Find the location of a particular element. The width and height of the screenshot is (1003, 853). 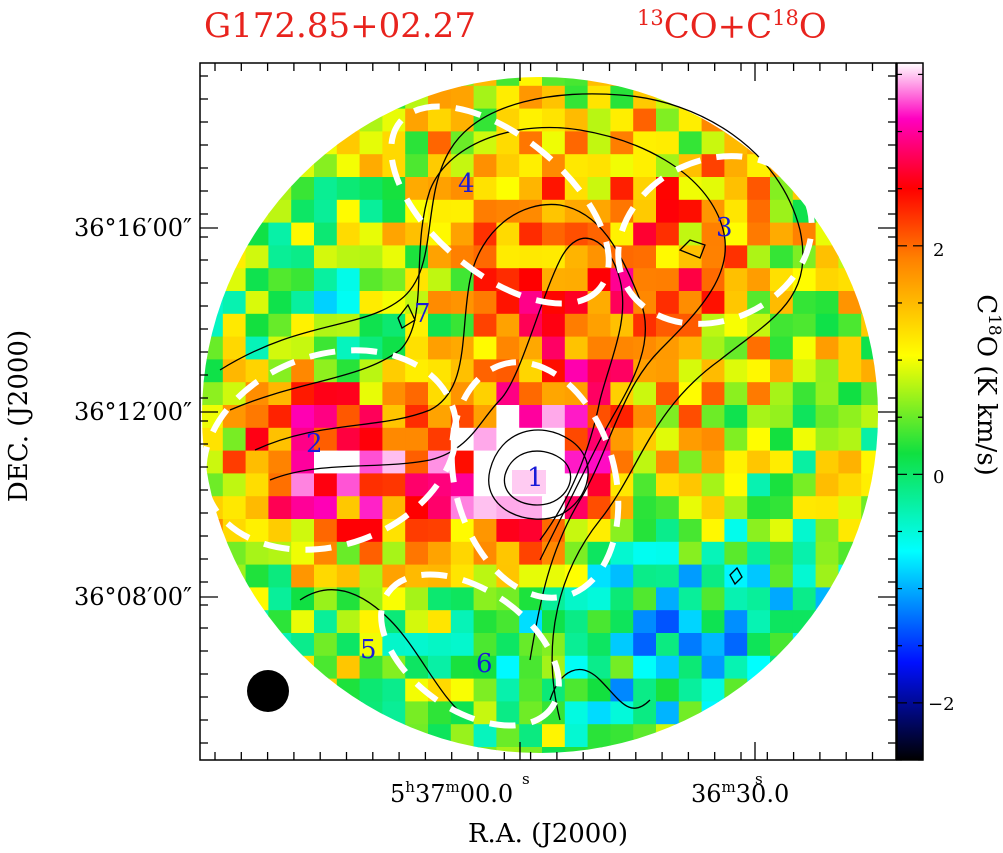

line-title-mid: CO+C is located at coordinates (718, 26).